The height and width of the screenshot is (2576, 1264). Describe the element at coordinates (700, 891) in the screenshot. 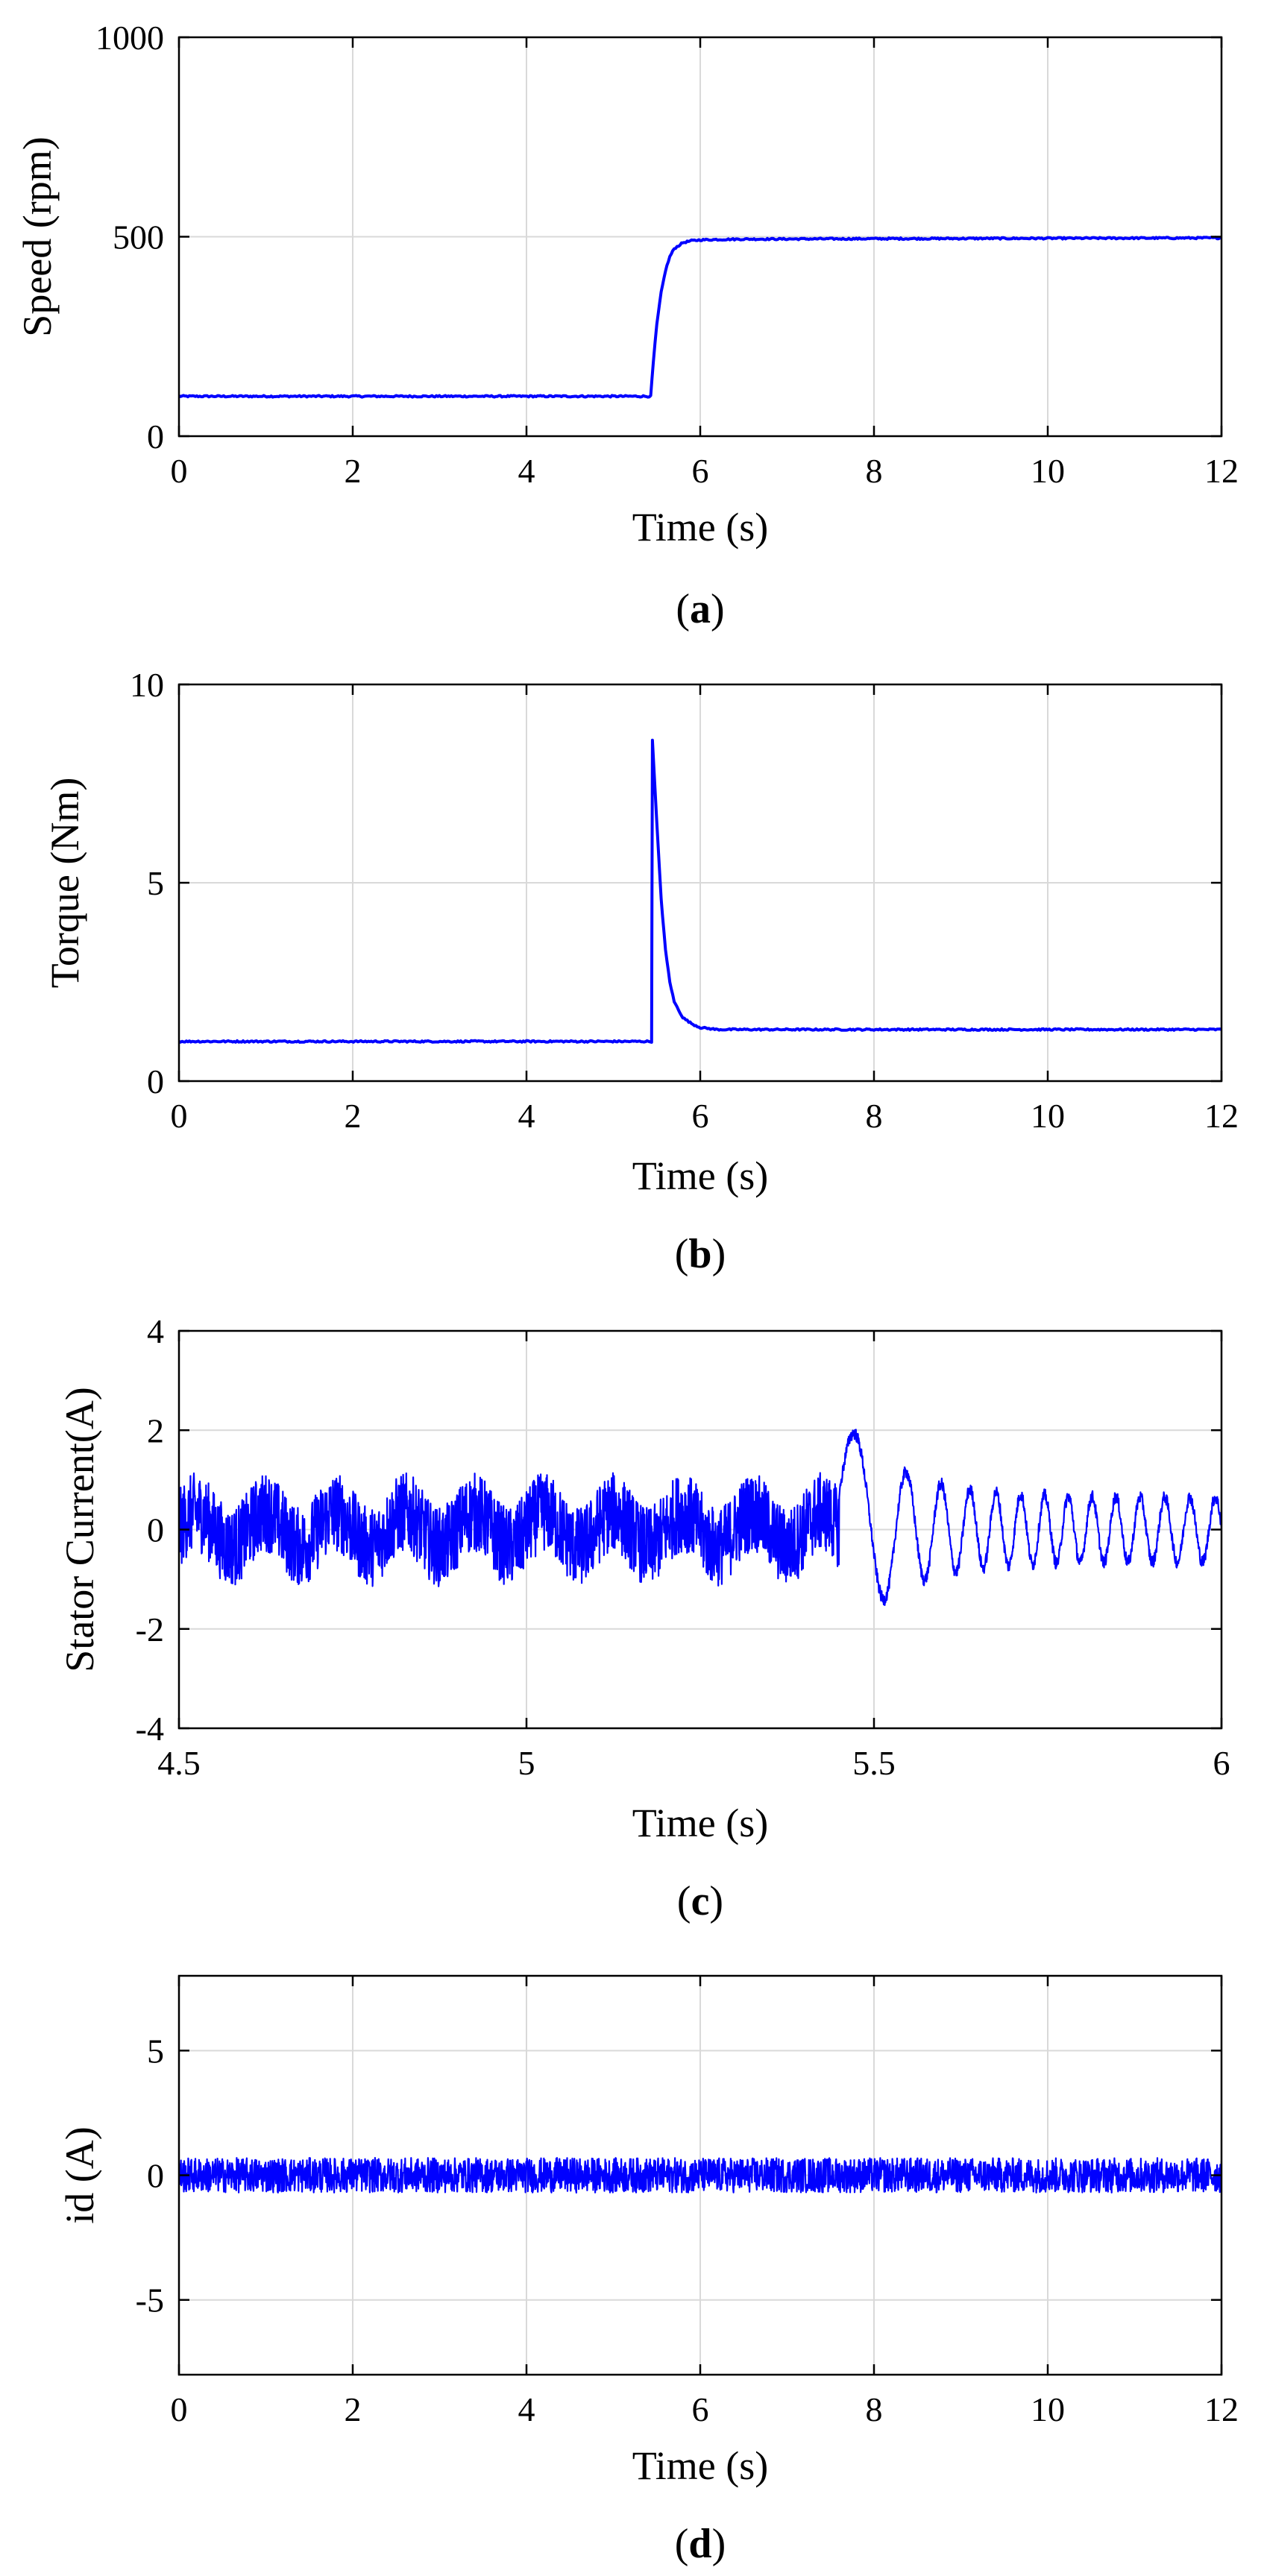

I see `series-line-b` at that location.